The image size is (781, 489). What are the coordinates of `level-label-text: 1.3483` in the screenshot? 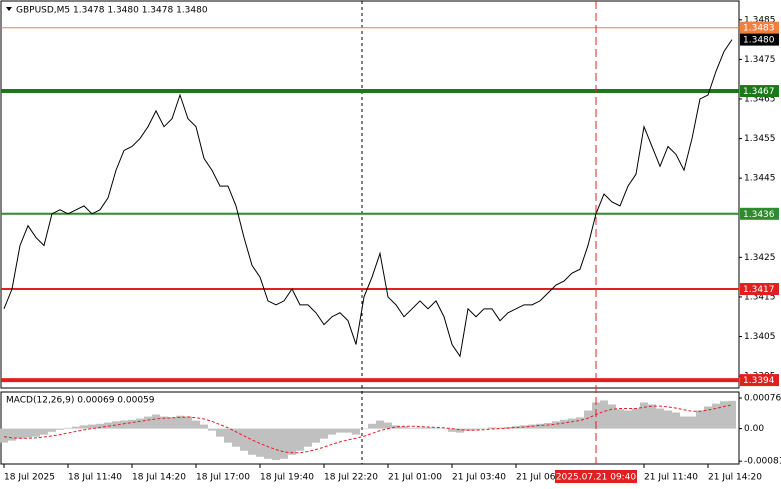 It's located at (759, 29).